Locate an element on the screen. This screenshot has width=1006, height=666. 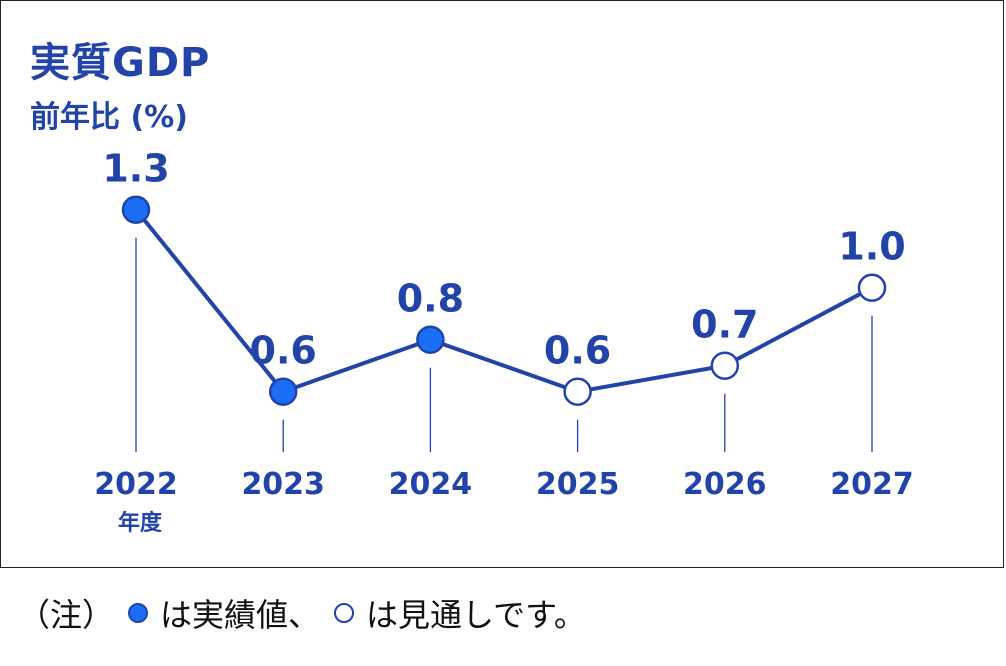
legend-note: （注） は実績値、 は見通しです。 is located at coordinates (302, 613).